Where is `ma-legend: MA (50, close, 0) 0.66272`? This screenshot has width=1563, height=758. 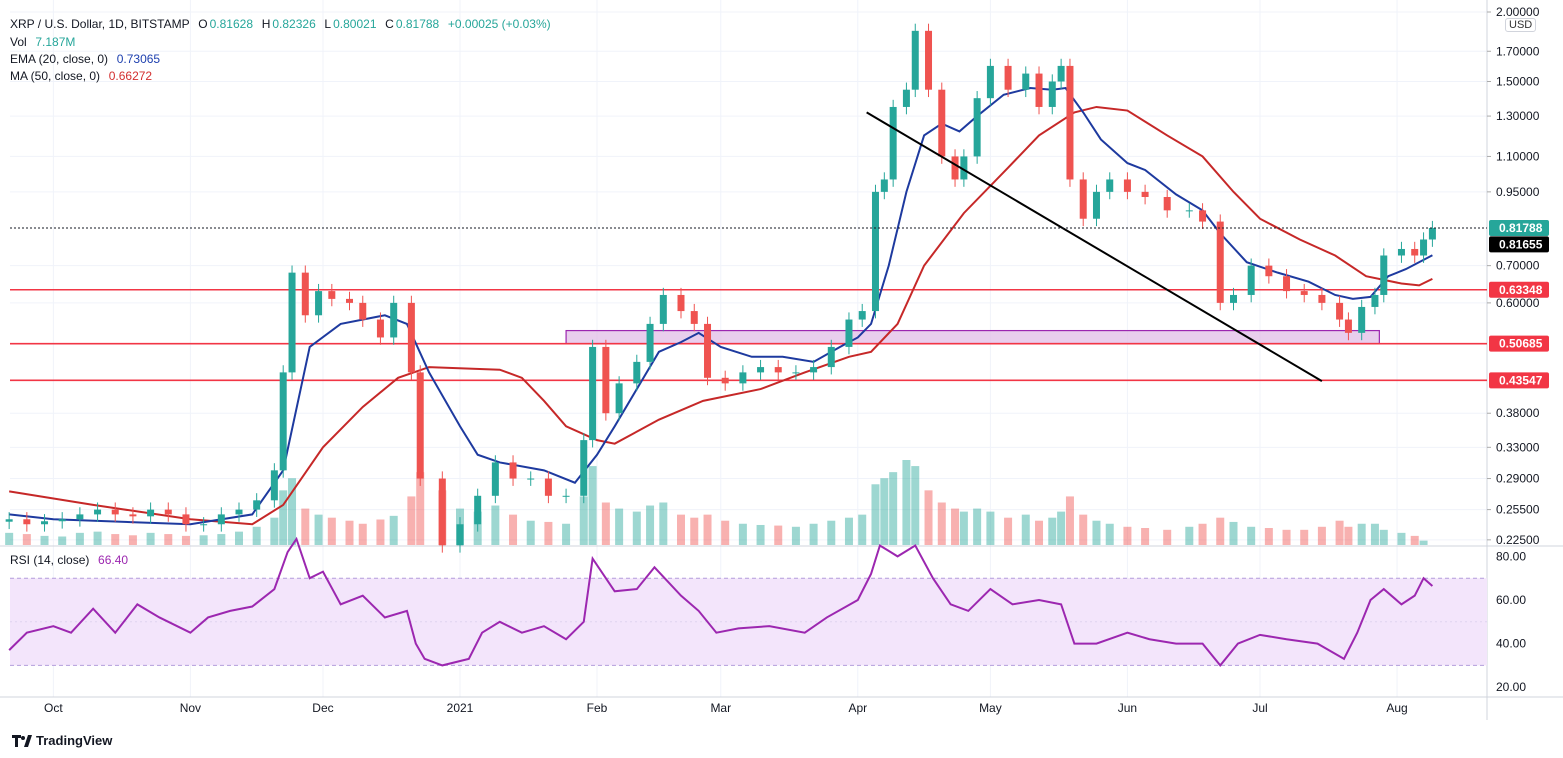
ma-legend: MA (50, close, 0) 0.66272 is located at coordinates (82, 76).